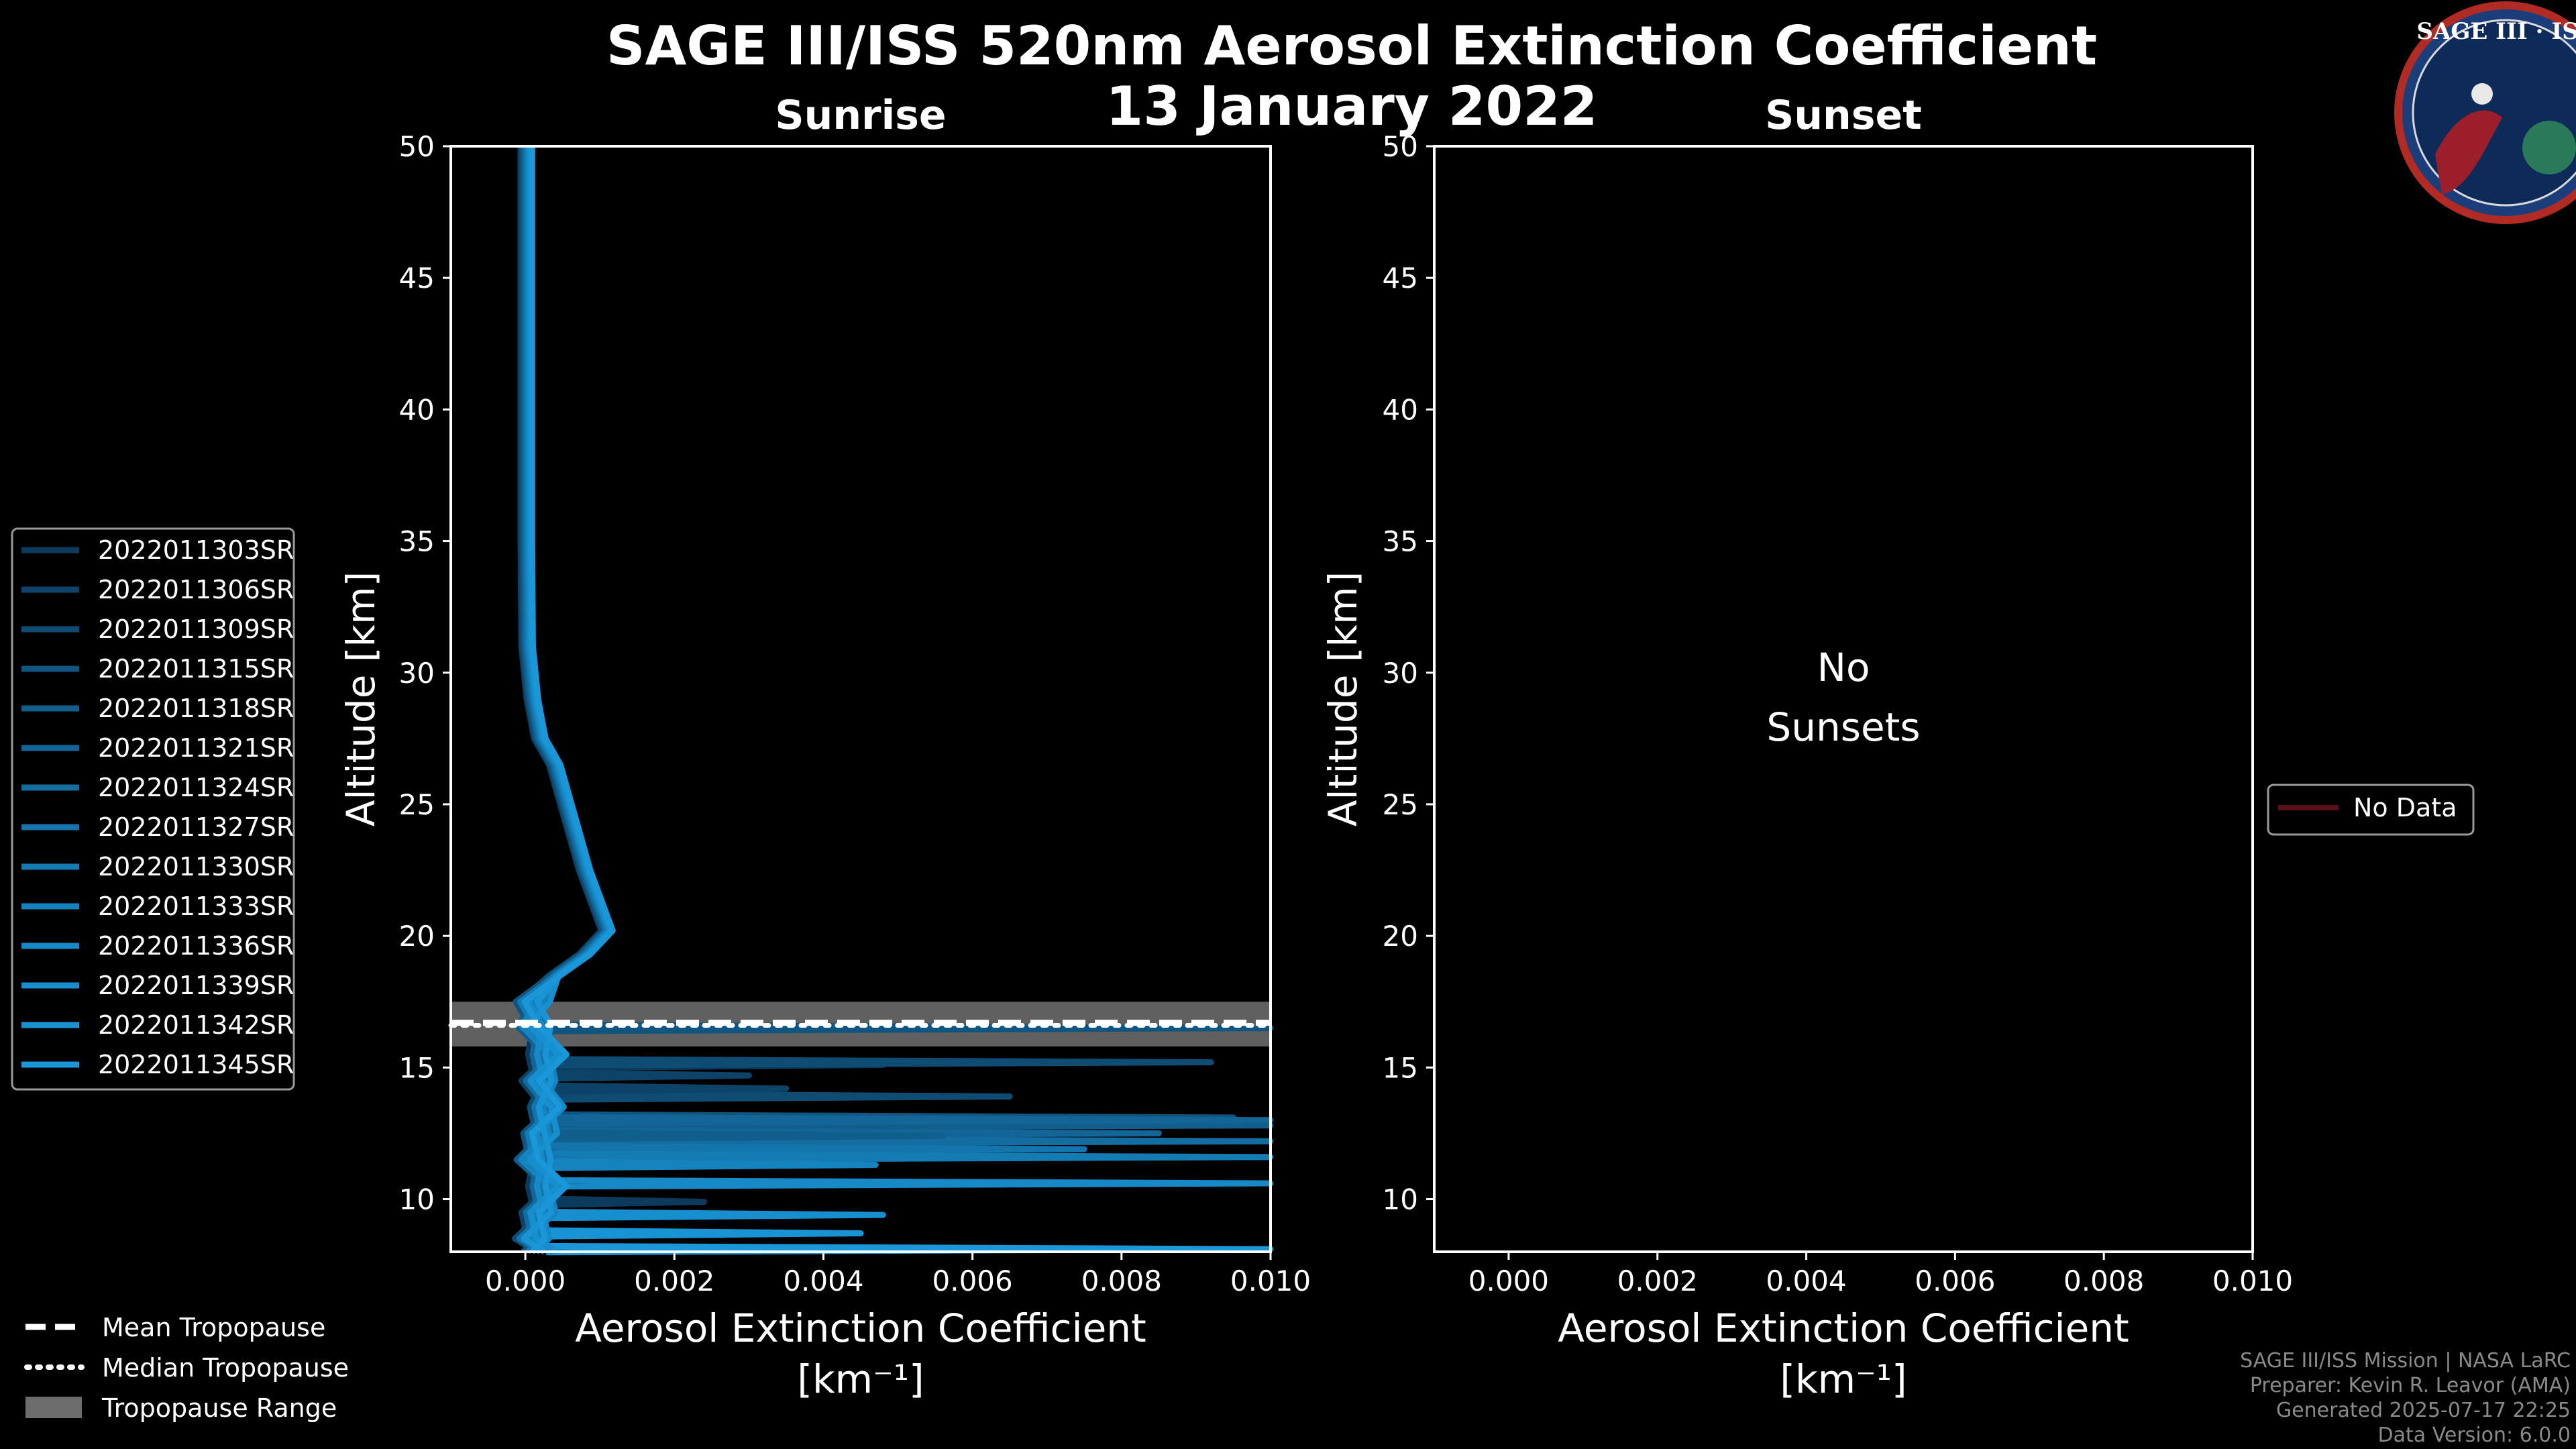 The width and height of the screenshot is (2576, 1449). What do you see at coordinates (1657, 1281) in the screenshot?
I see `sunset-x-tick-label: 0.002` at bounding box center [1657, 1281].